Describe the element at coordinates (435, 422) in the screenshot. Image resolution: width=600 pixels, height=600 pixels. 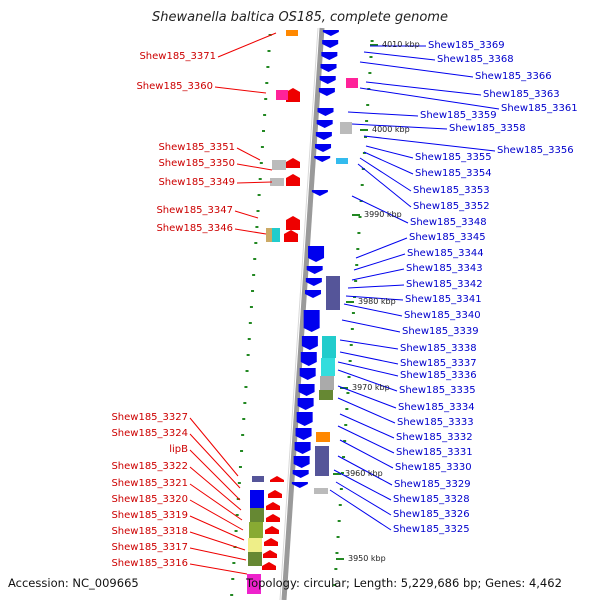
I see `reverse-gene-label: Shew185_3333` at that location.